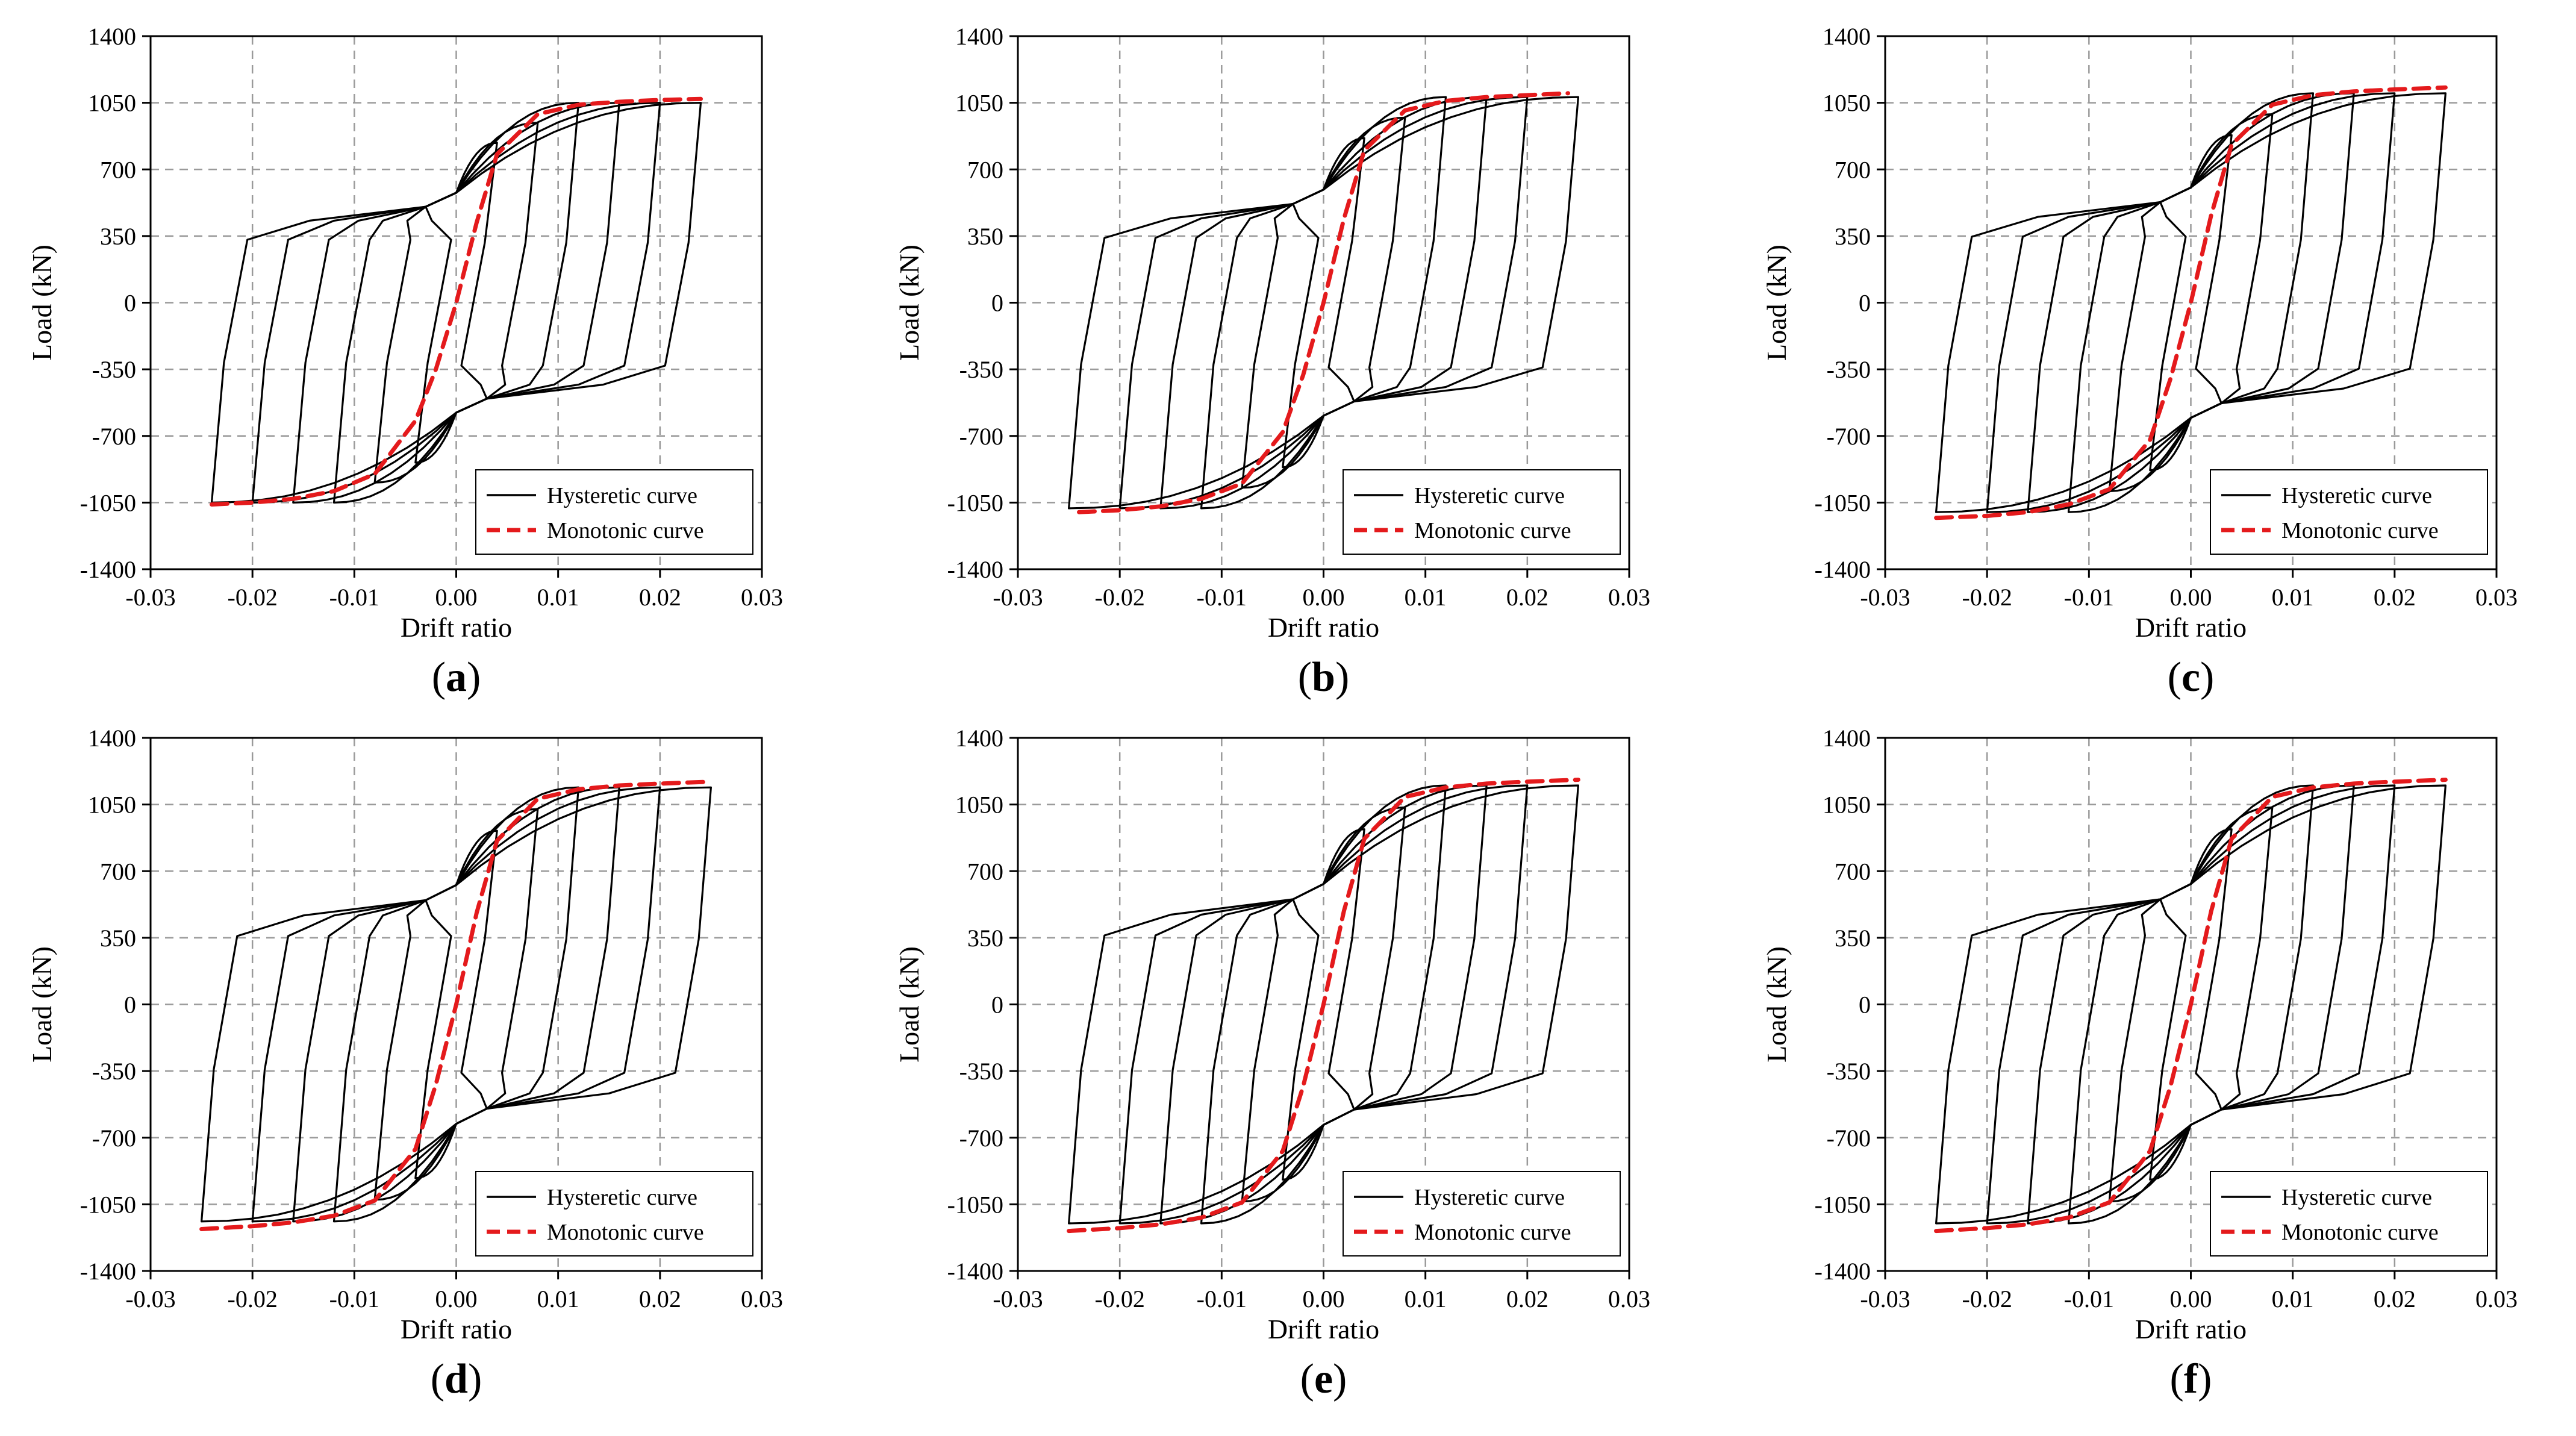  Describe the element at coordinates (456, 1379) in the screenshot. I see `panel-caption-letter: d` at that location.